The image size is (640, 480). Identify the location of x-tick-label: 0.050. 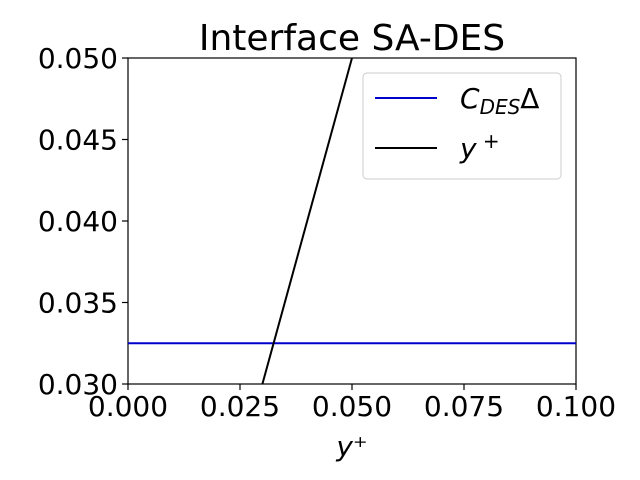
(352, 406).